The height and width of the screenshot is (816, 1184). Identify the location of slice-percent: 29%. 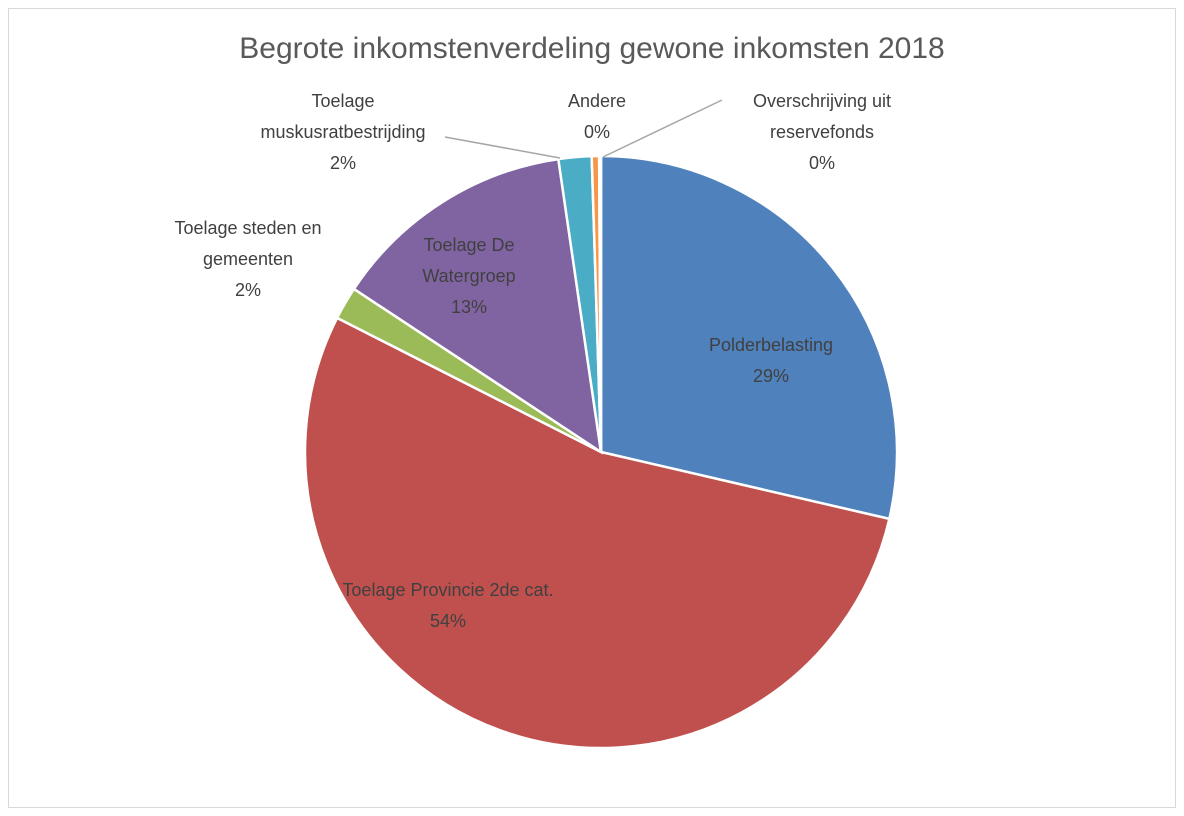
(771, 376).